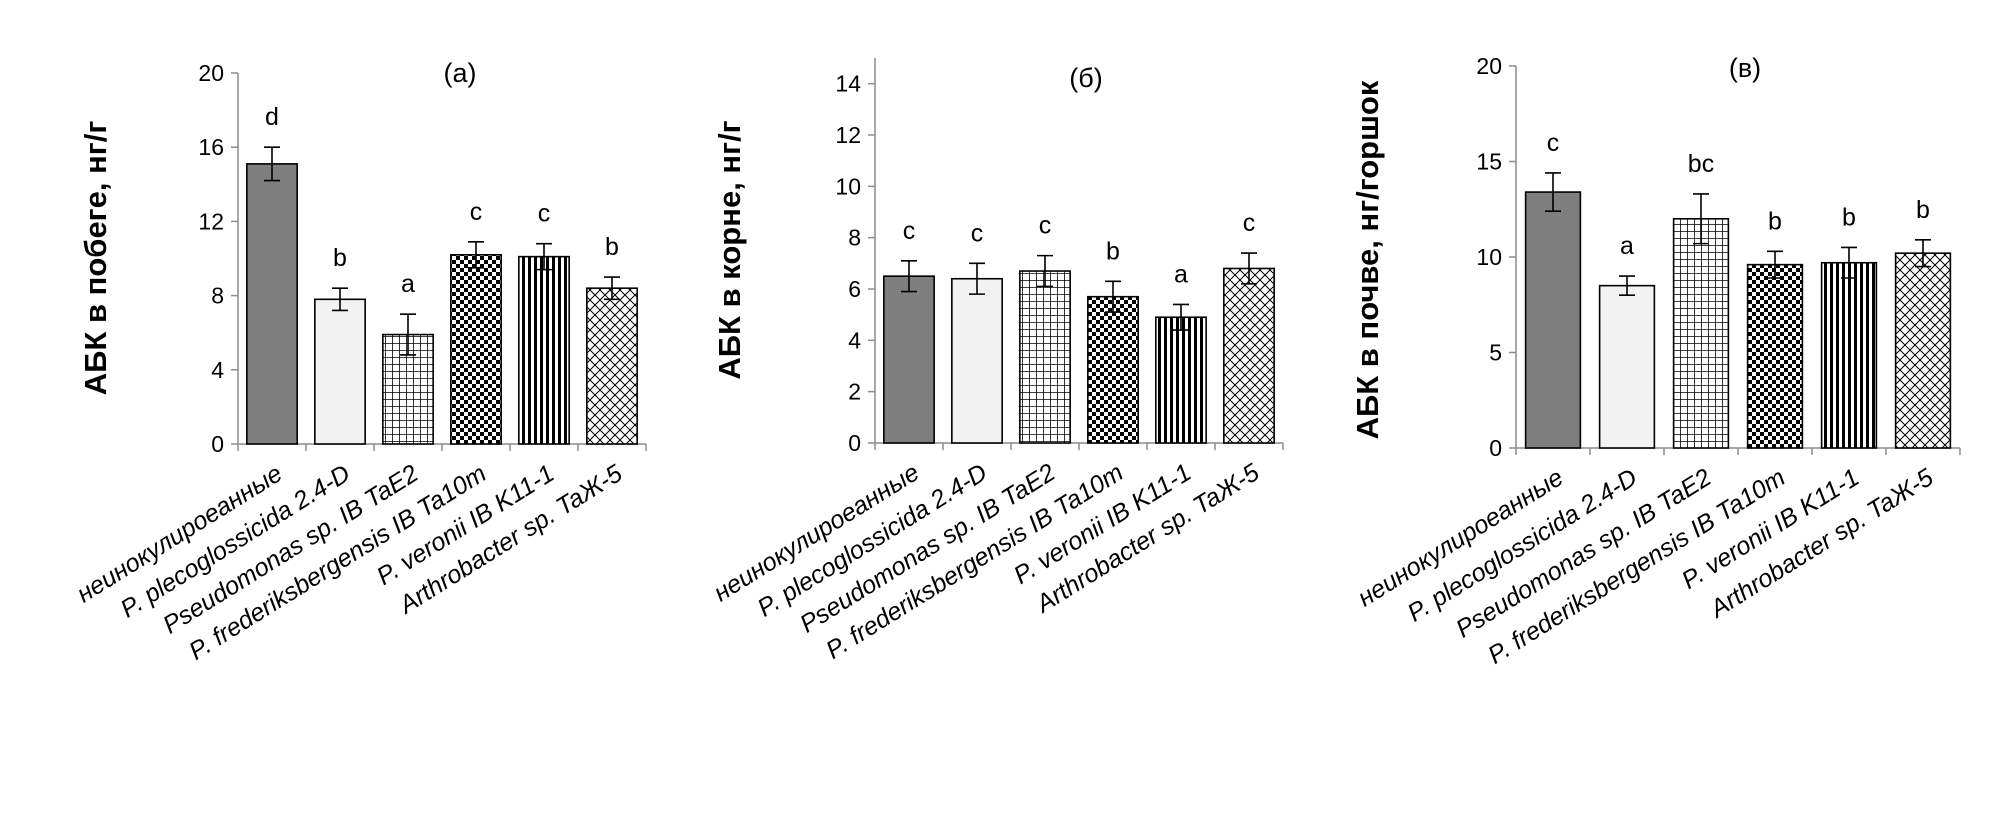  I want to click on panel-title: (в), so click(1745, 68).